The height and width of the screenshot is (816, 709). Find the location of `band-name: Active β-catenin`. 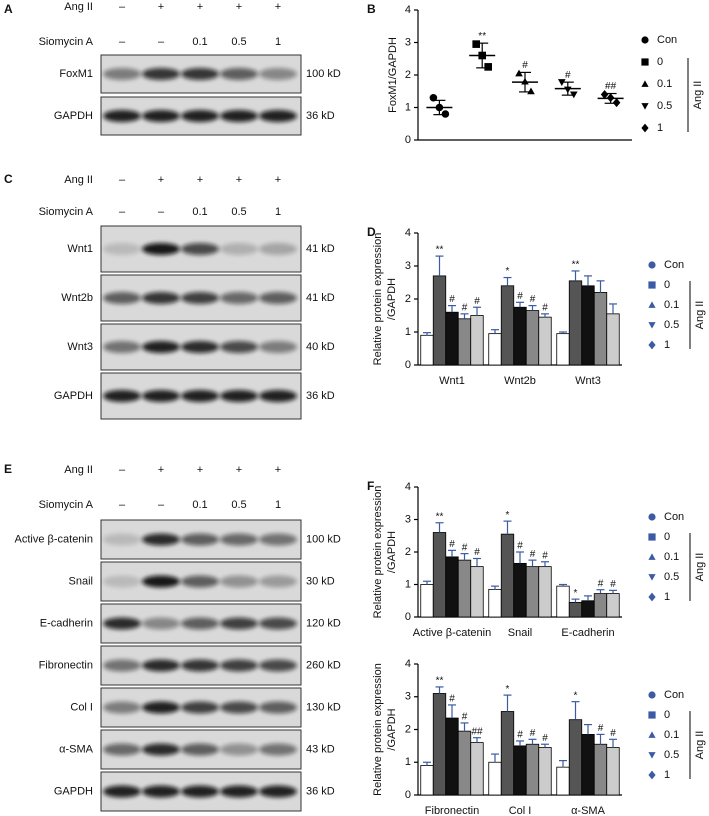

band-name: Active β-catenin is located at coordinates (54, 539).